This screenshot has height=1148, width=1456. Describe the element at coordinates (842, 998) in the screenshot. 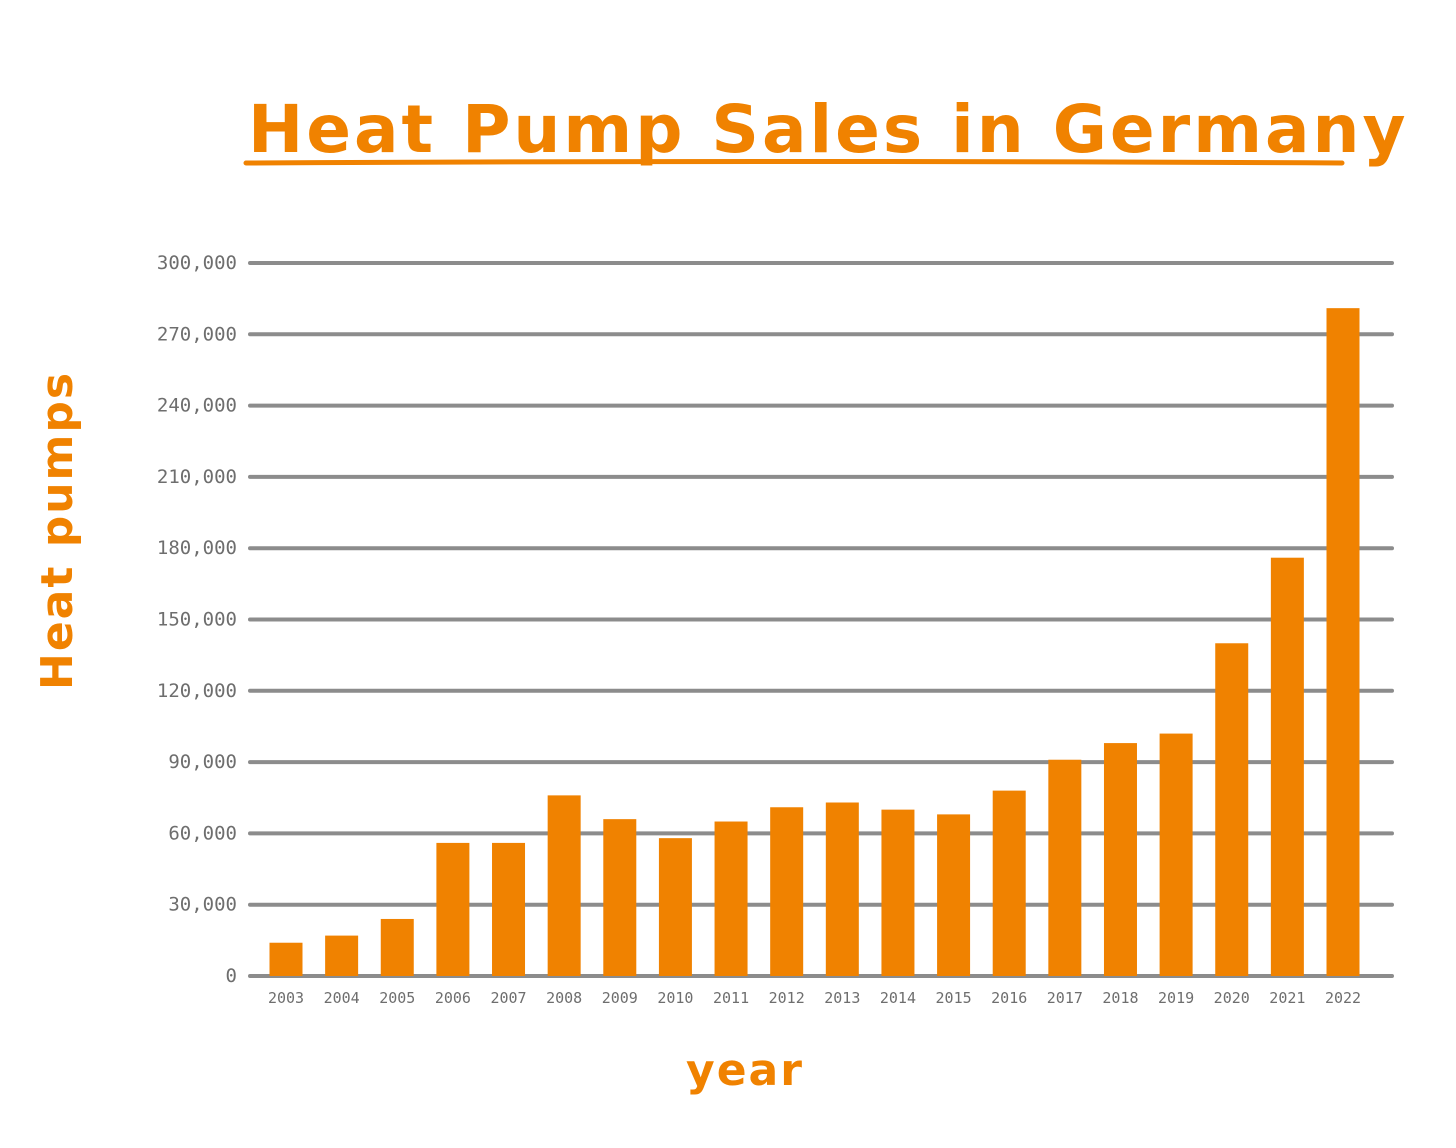

I see `x-tick-label: 2013` at that location.